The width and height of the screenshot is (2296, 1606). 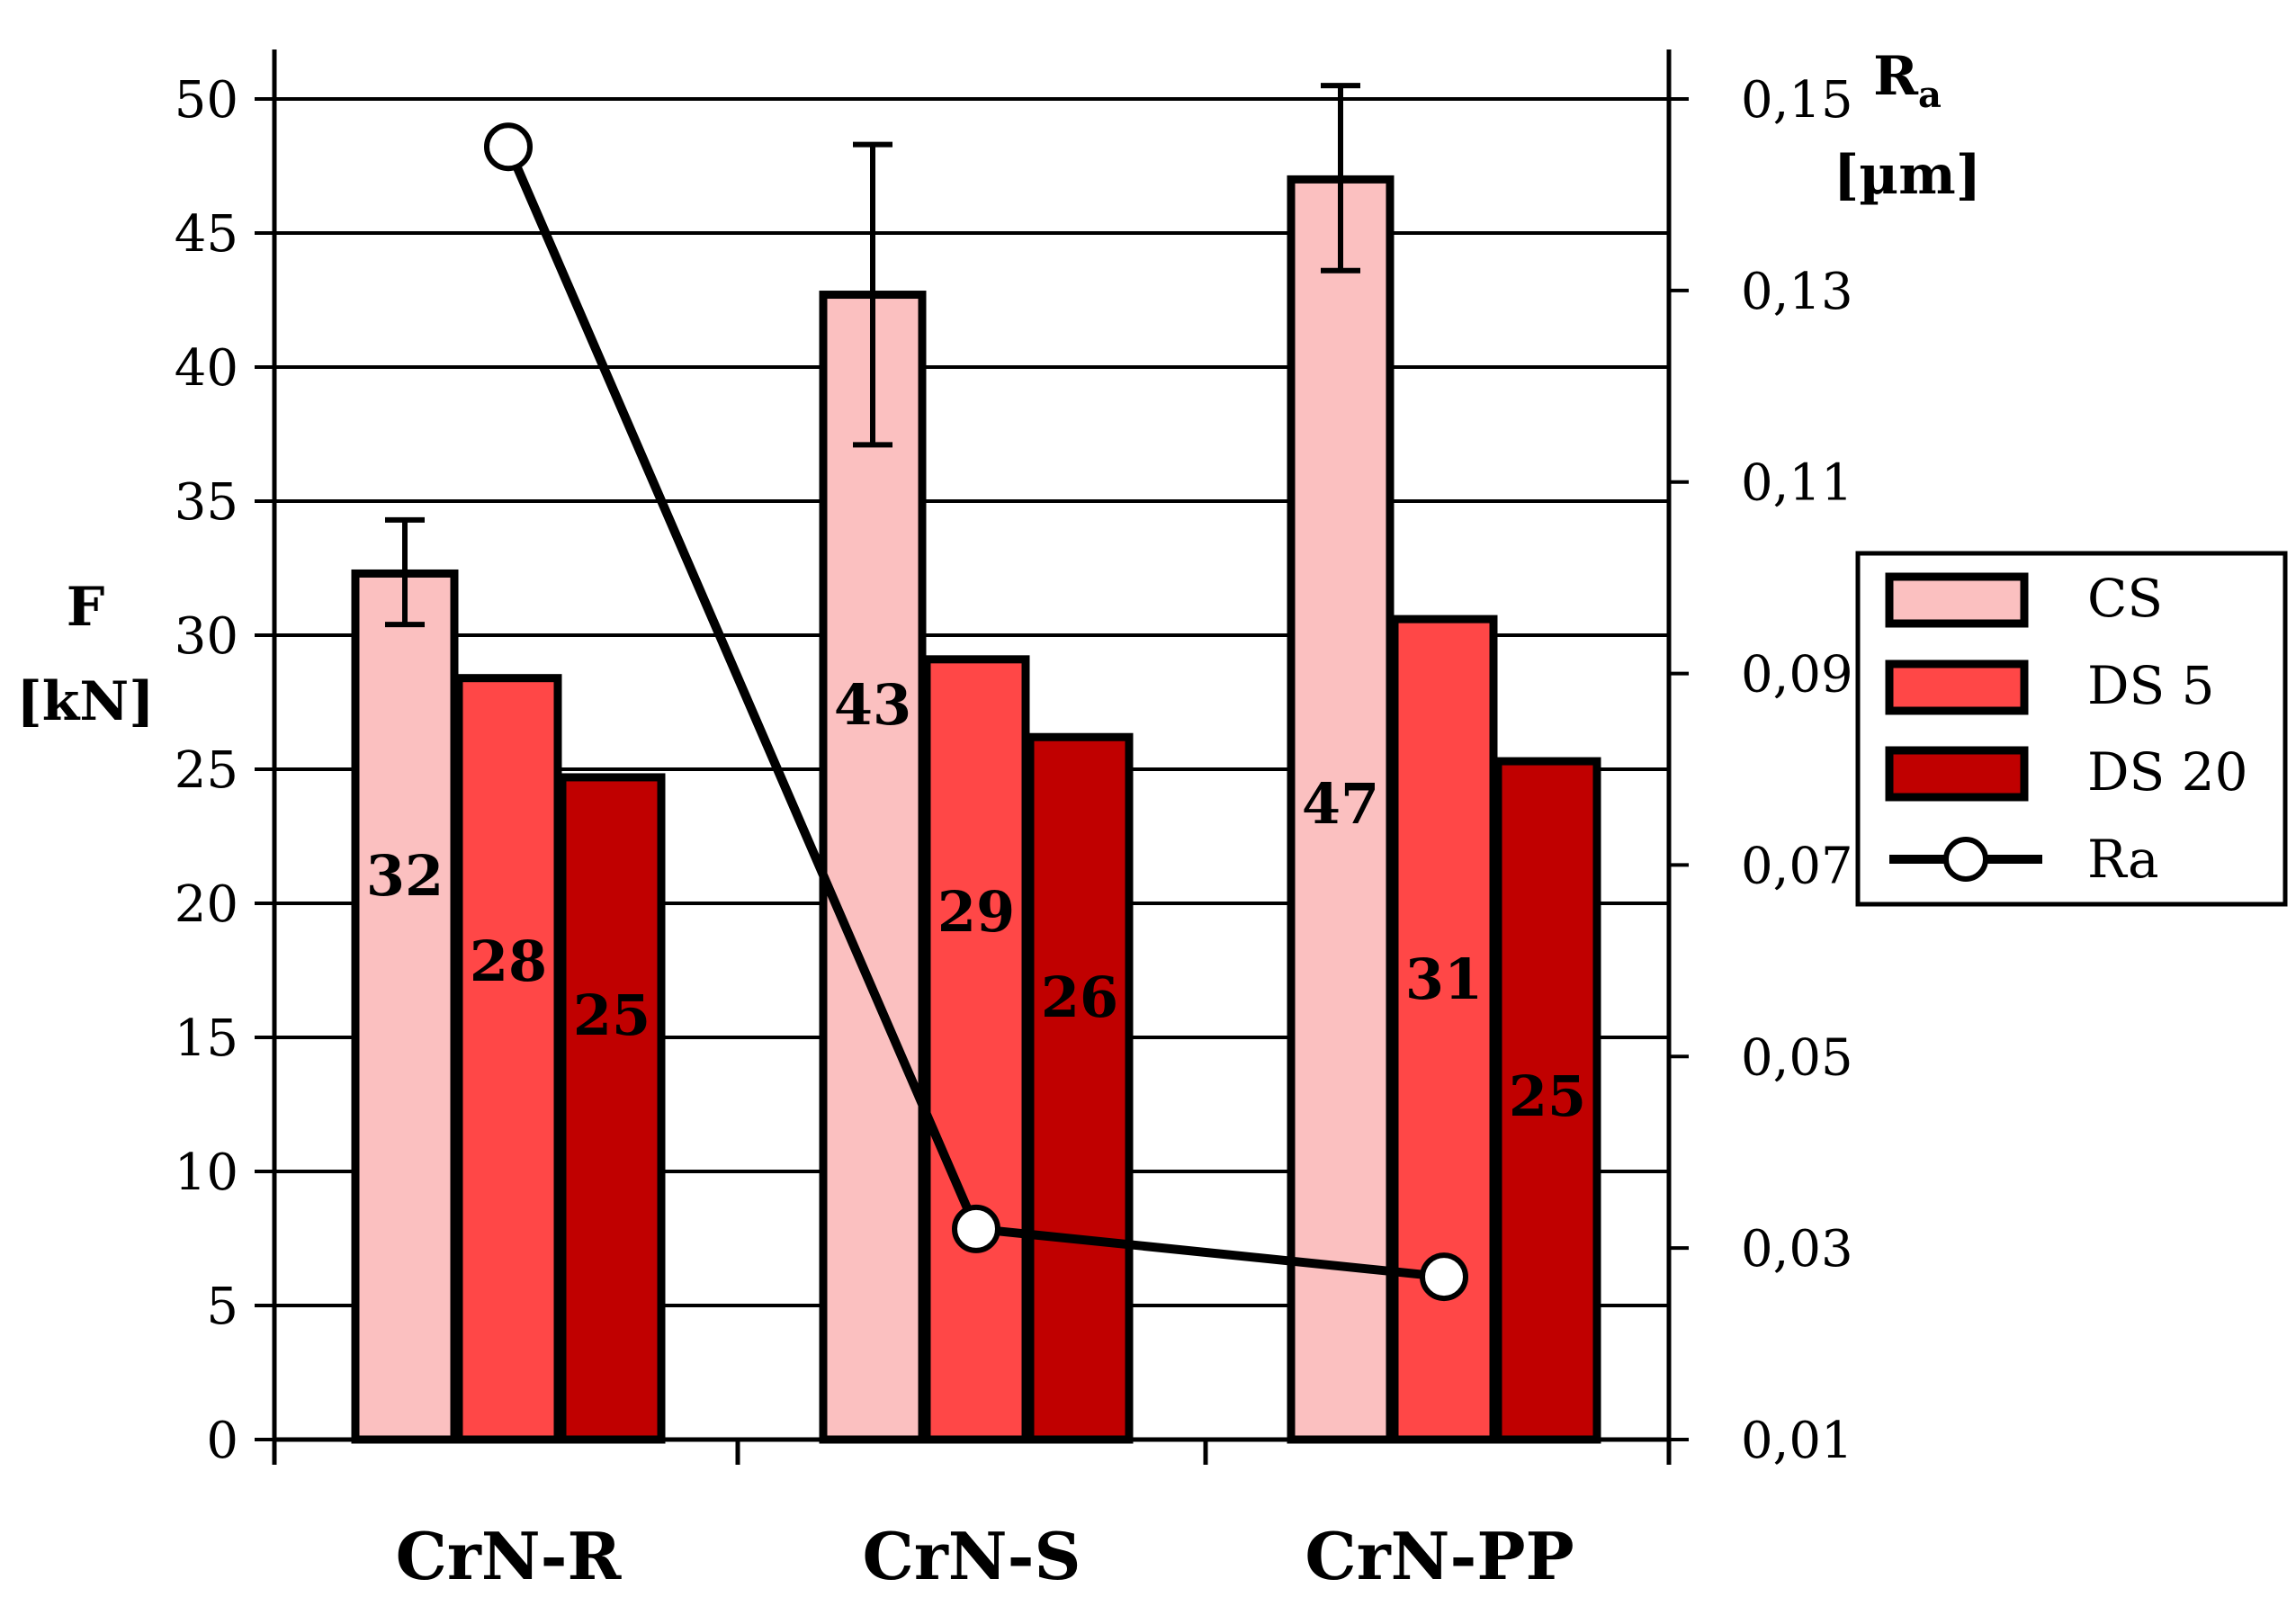 I want to click on y-left-title-line1: F, so click(x=86, y=607).